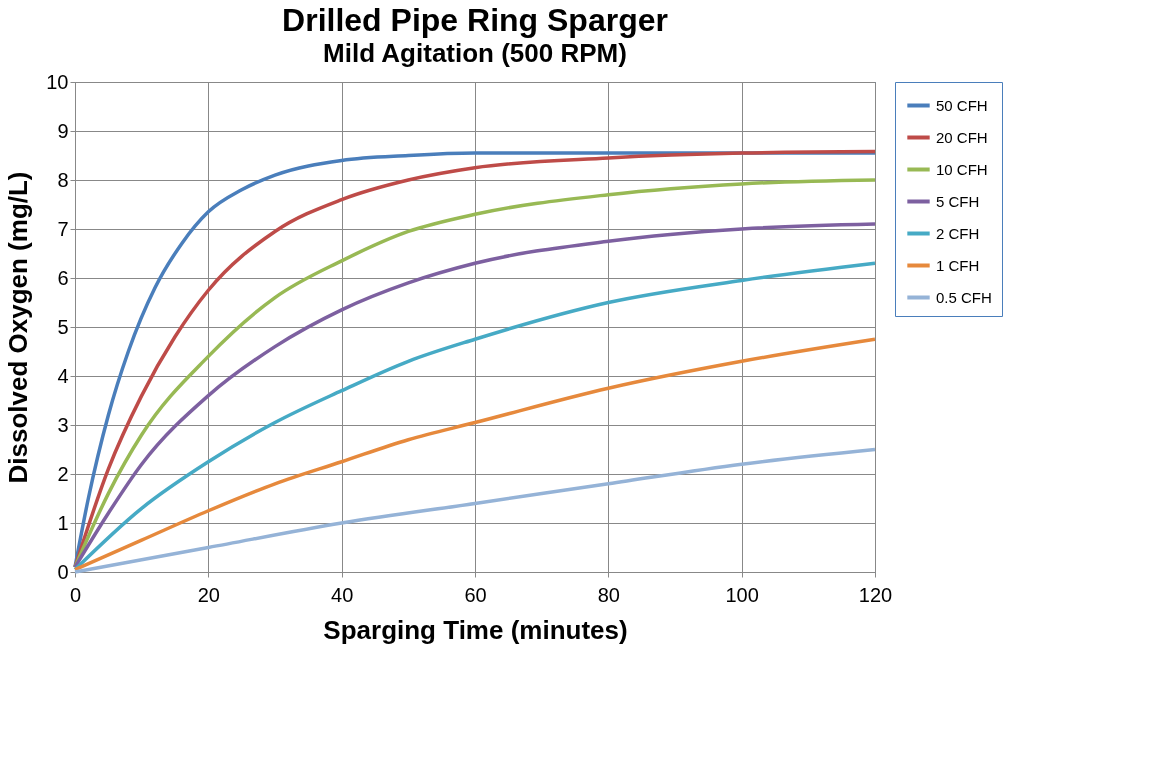 The image size is (1150, 778). I want to click on y-tick-label: 7, so click(63, 228).